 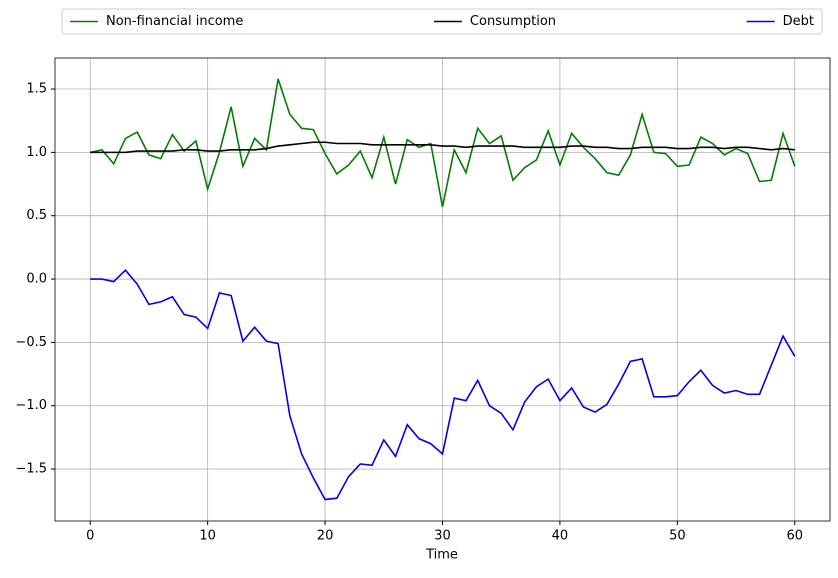 I want to click on x-tick-label: 20, so click(x=325, y=536).